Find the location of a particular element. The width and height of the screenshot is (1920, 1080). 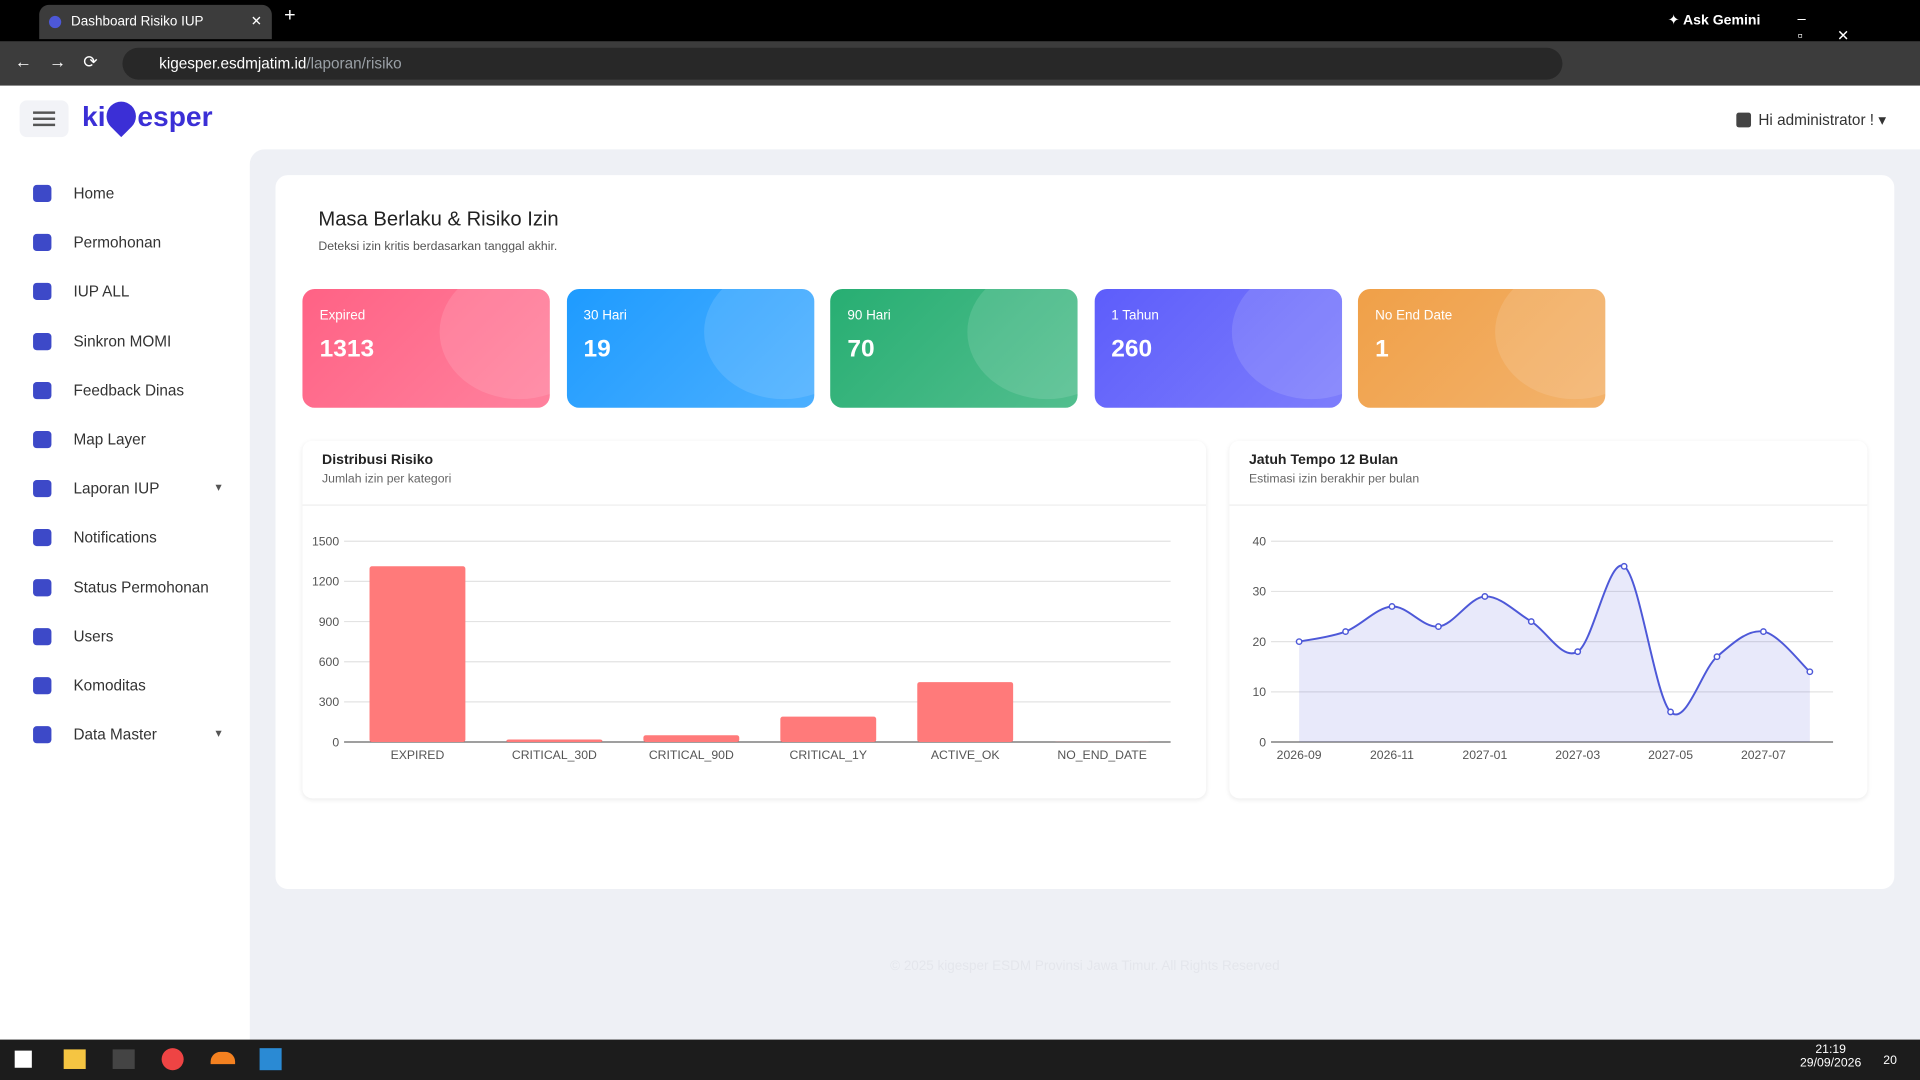

x-tick-label: CRITICAL_90D is located at coordinates (691, 755).